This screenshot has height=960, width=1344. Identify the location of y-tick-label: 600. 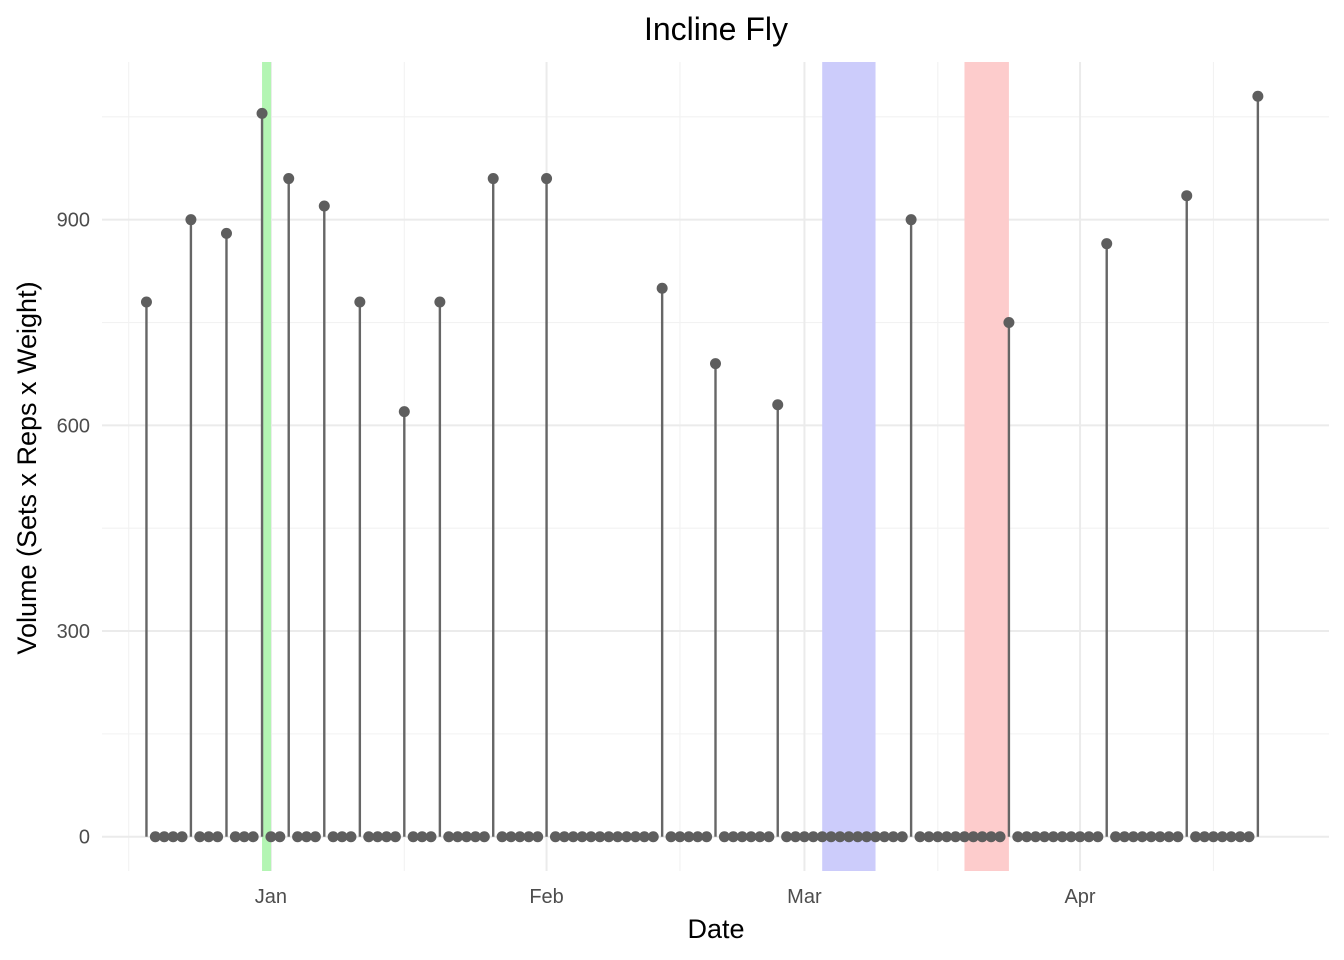
(73, 426).